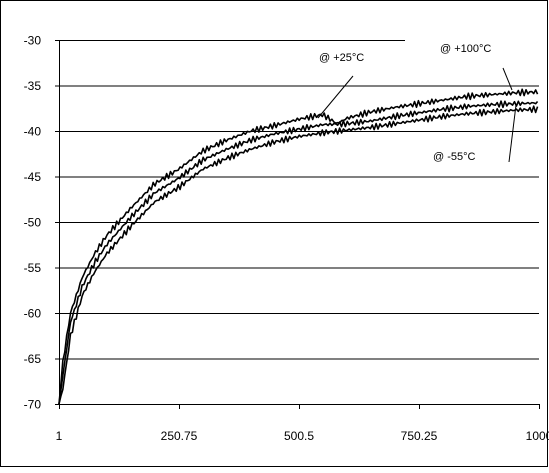 The width and height of the screenshot is (549, 473). What do you see at coordinates (537, 436) in the screenshot?
I see `x-tick-label: 1000` at bounding box center [537, 436].